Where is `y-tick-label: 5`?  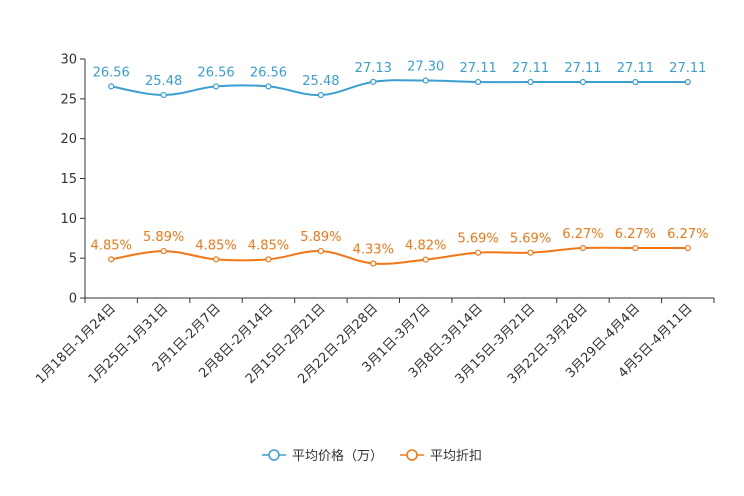
y-tick-label: 5 is located at coordinates (73, 259).